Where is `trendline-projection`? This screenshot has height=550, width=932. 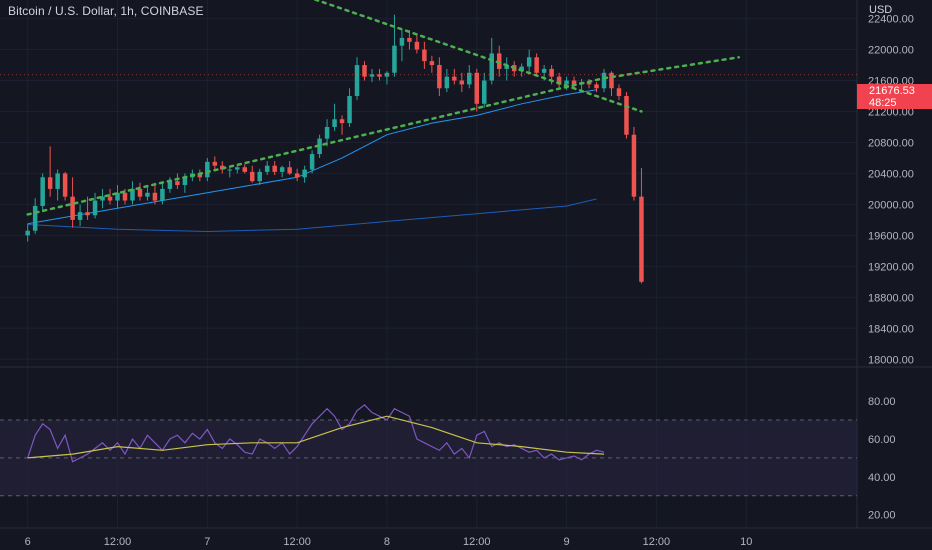
trendline-projection is located at coordinates (671, 68).